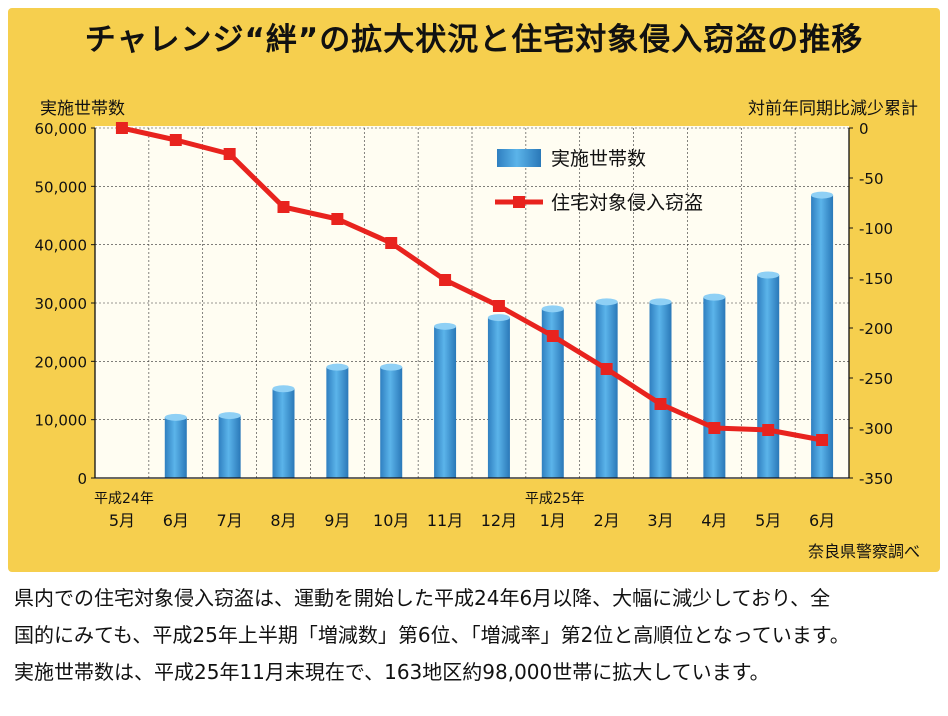 The image size is (948, 716). Describe the element at coordinates (499, 520) in the screenshot. I see `x-tick-label: 12月` at that location.